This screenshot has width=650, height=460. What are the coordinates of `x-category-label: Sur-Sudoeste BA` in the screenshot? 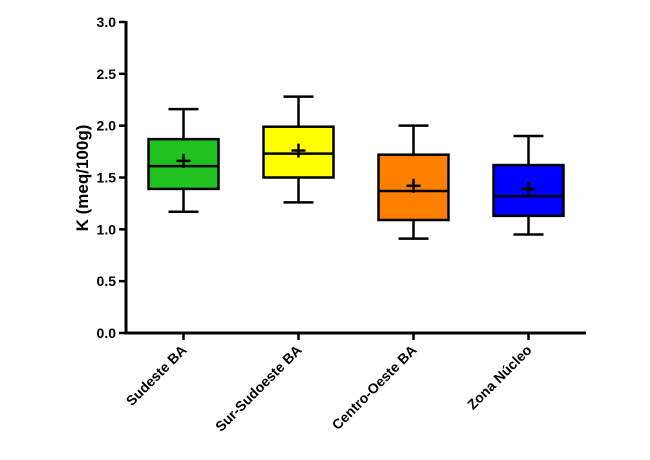 It's located at (258, 388).